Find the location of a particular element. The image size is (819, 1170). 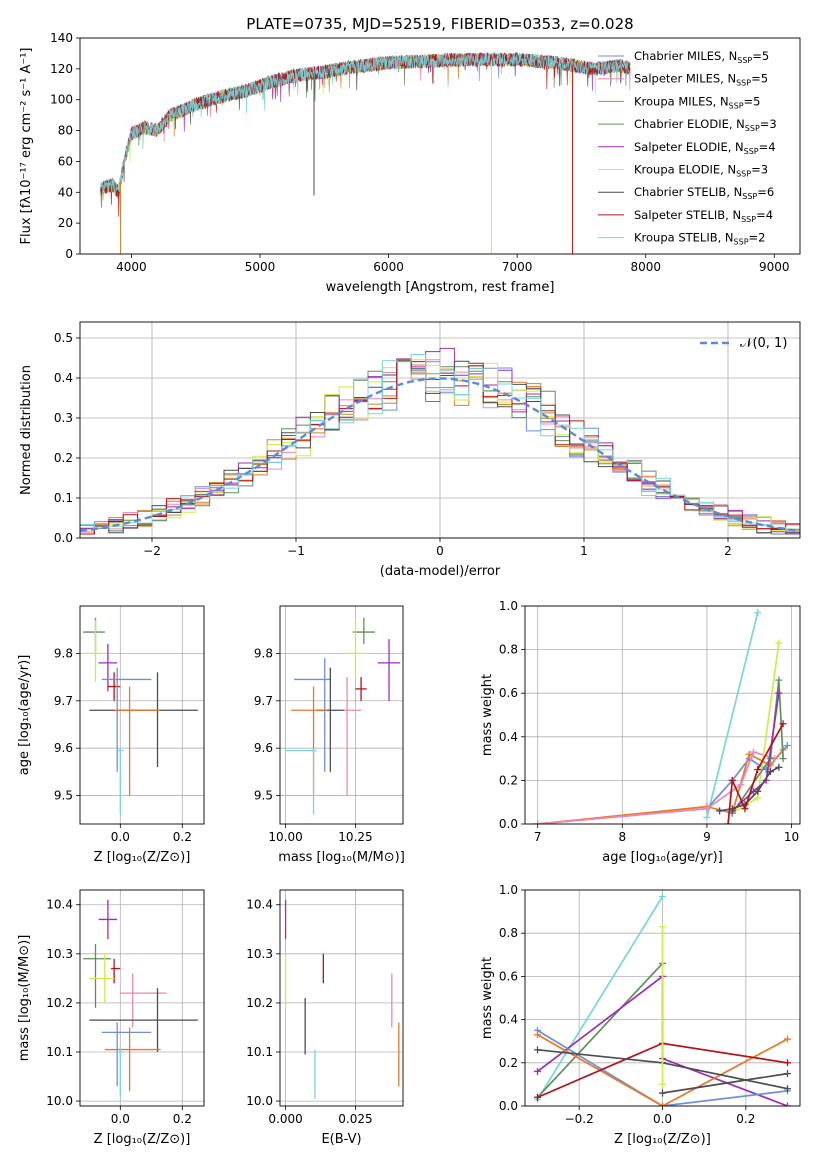

x-tick-label: 0.000 is located at coordinates (285, 1119).